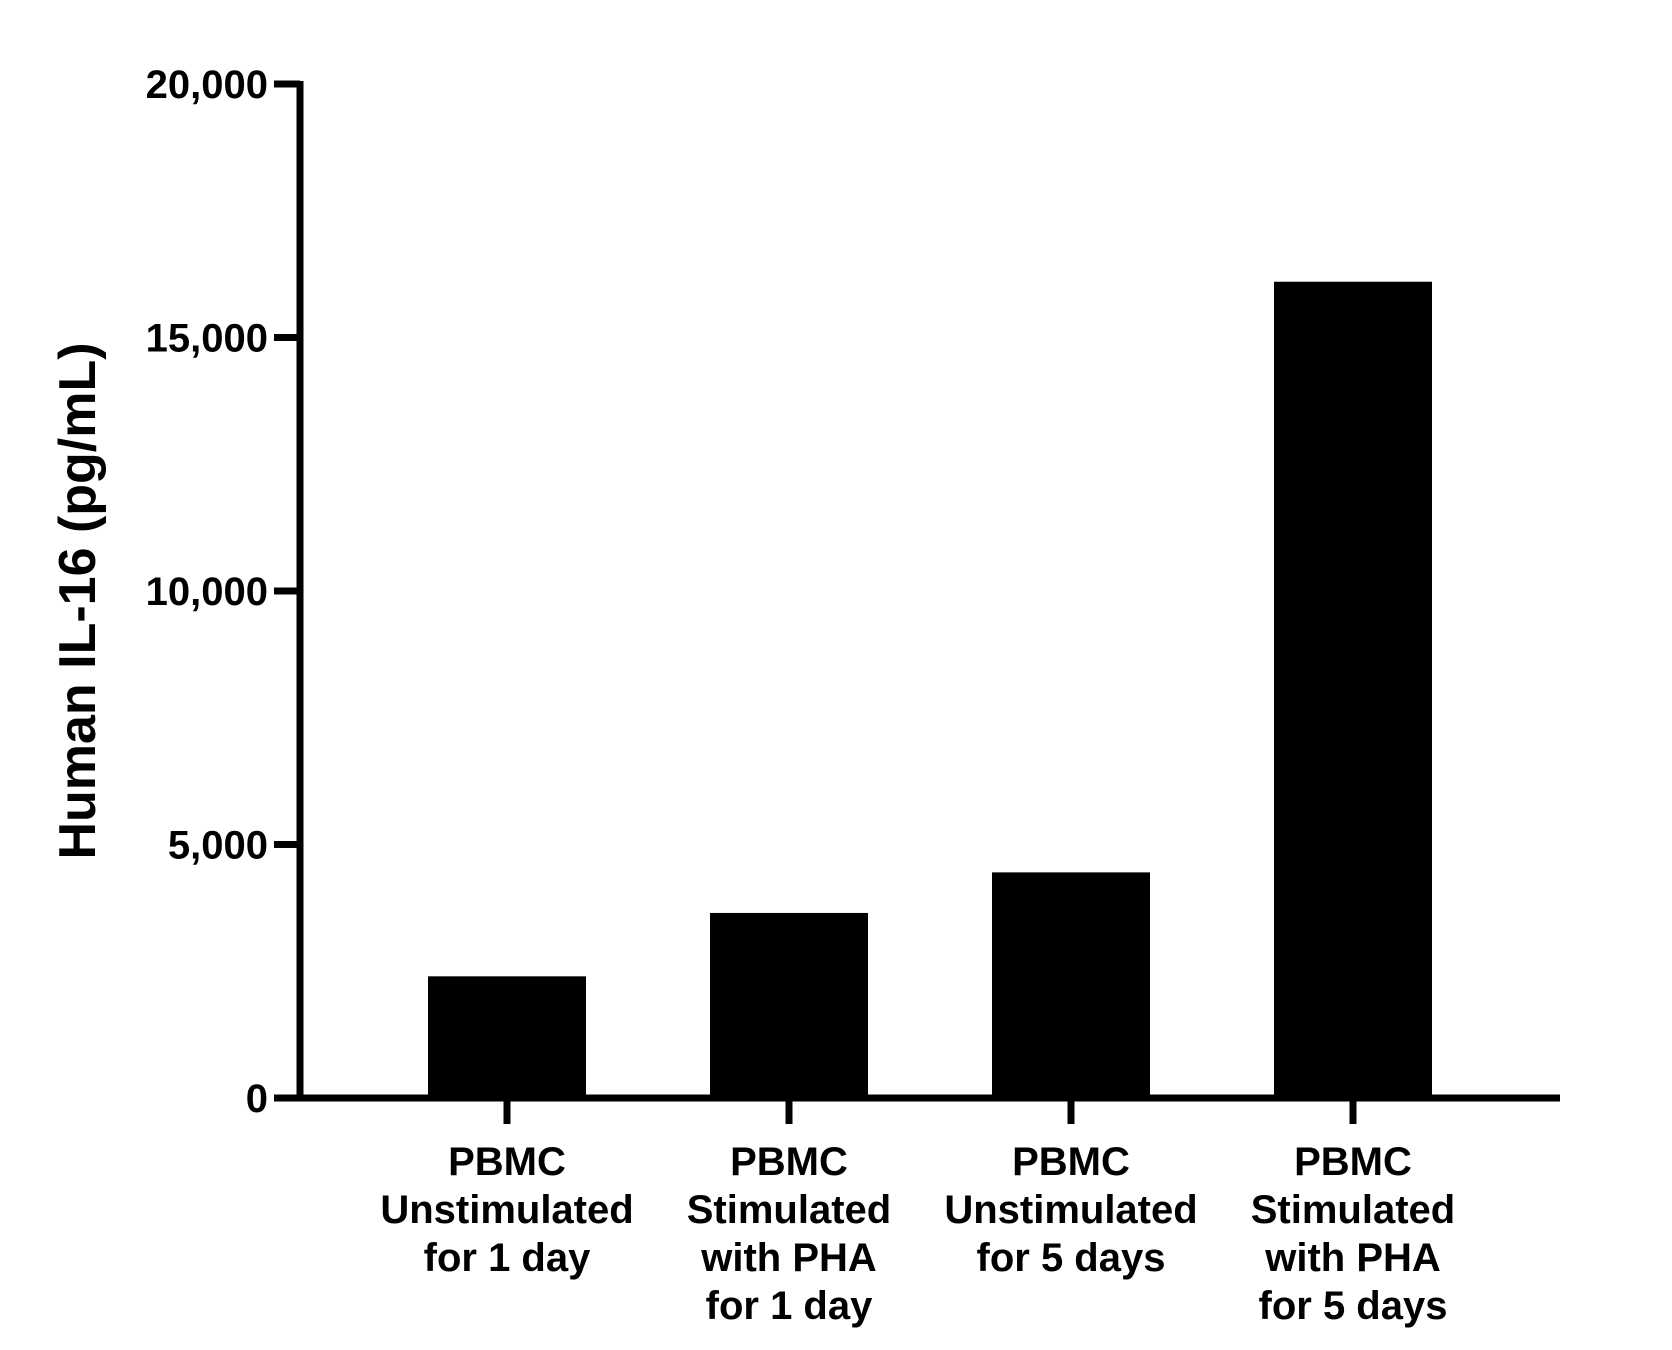 Image resolution: width=1672 pixels, height=1350 pixels. Describe the element at coordinates (207, 339) in the screenshot. I see `y-tick-label: 15,000` at that location.